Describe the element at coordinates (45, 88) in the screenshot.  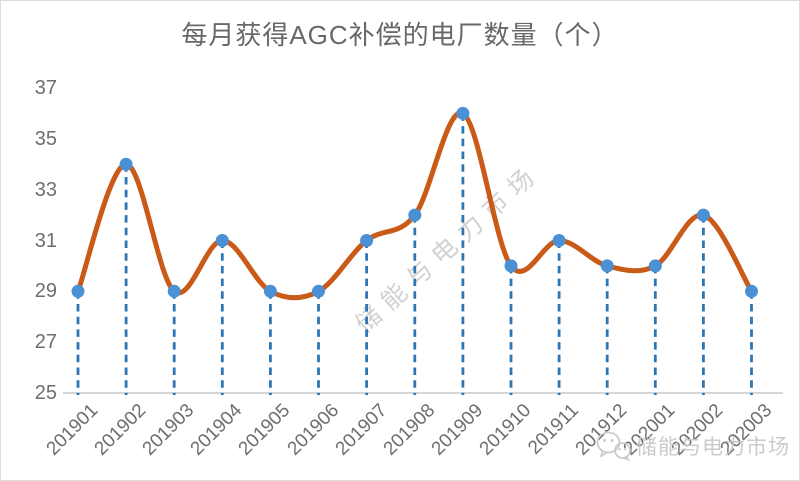
I see `y-tick-label: 37` at that location.